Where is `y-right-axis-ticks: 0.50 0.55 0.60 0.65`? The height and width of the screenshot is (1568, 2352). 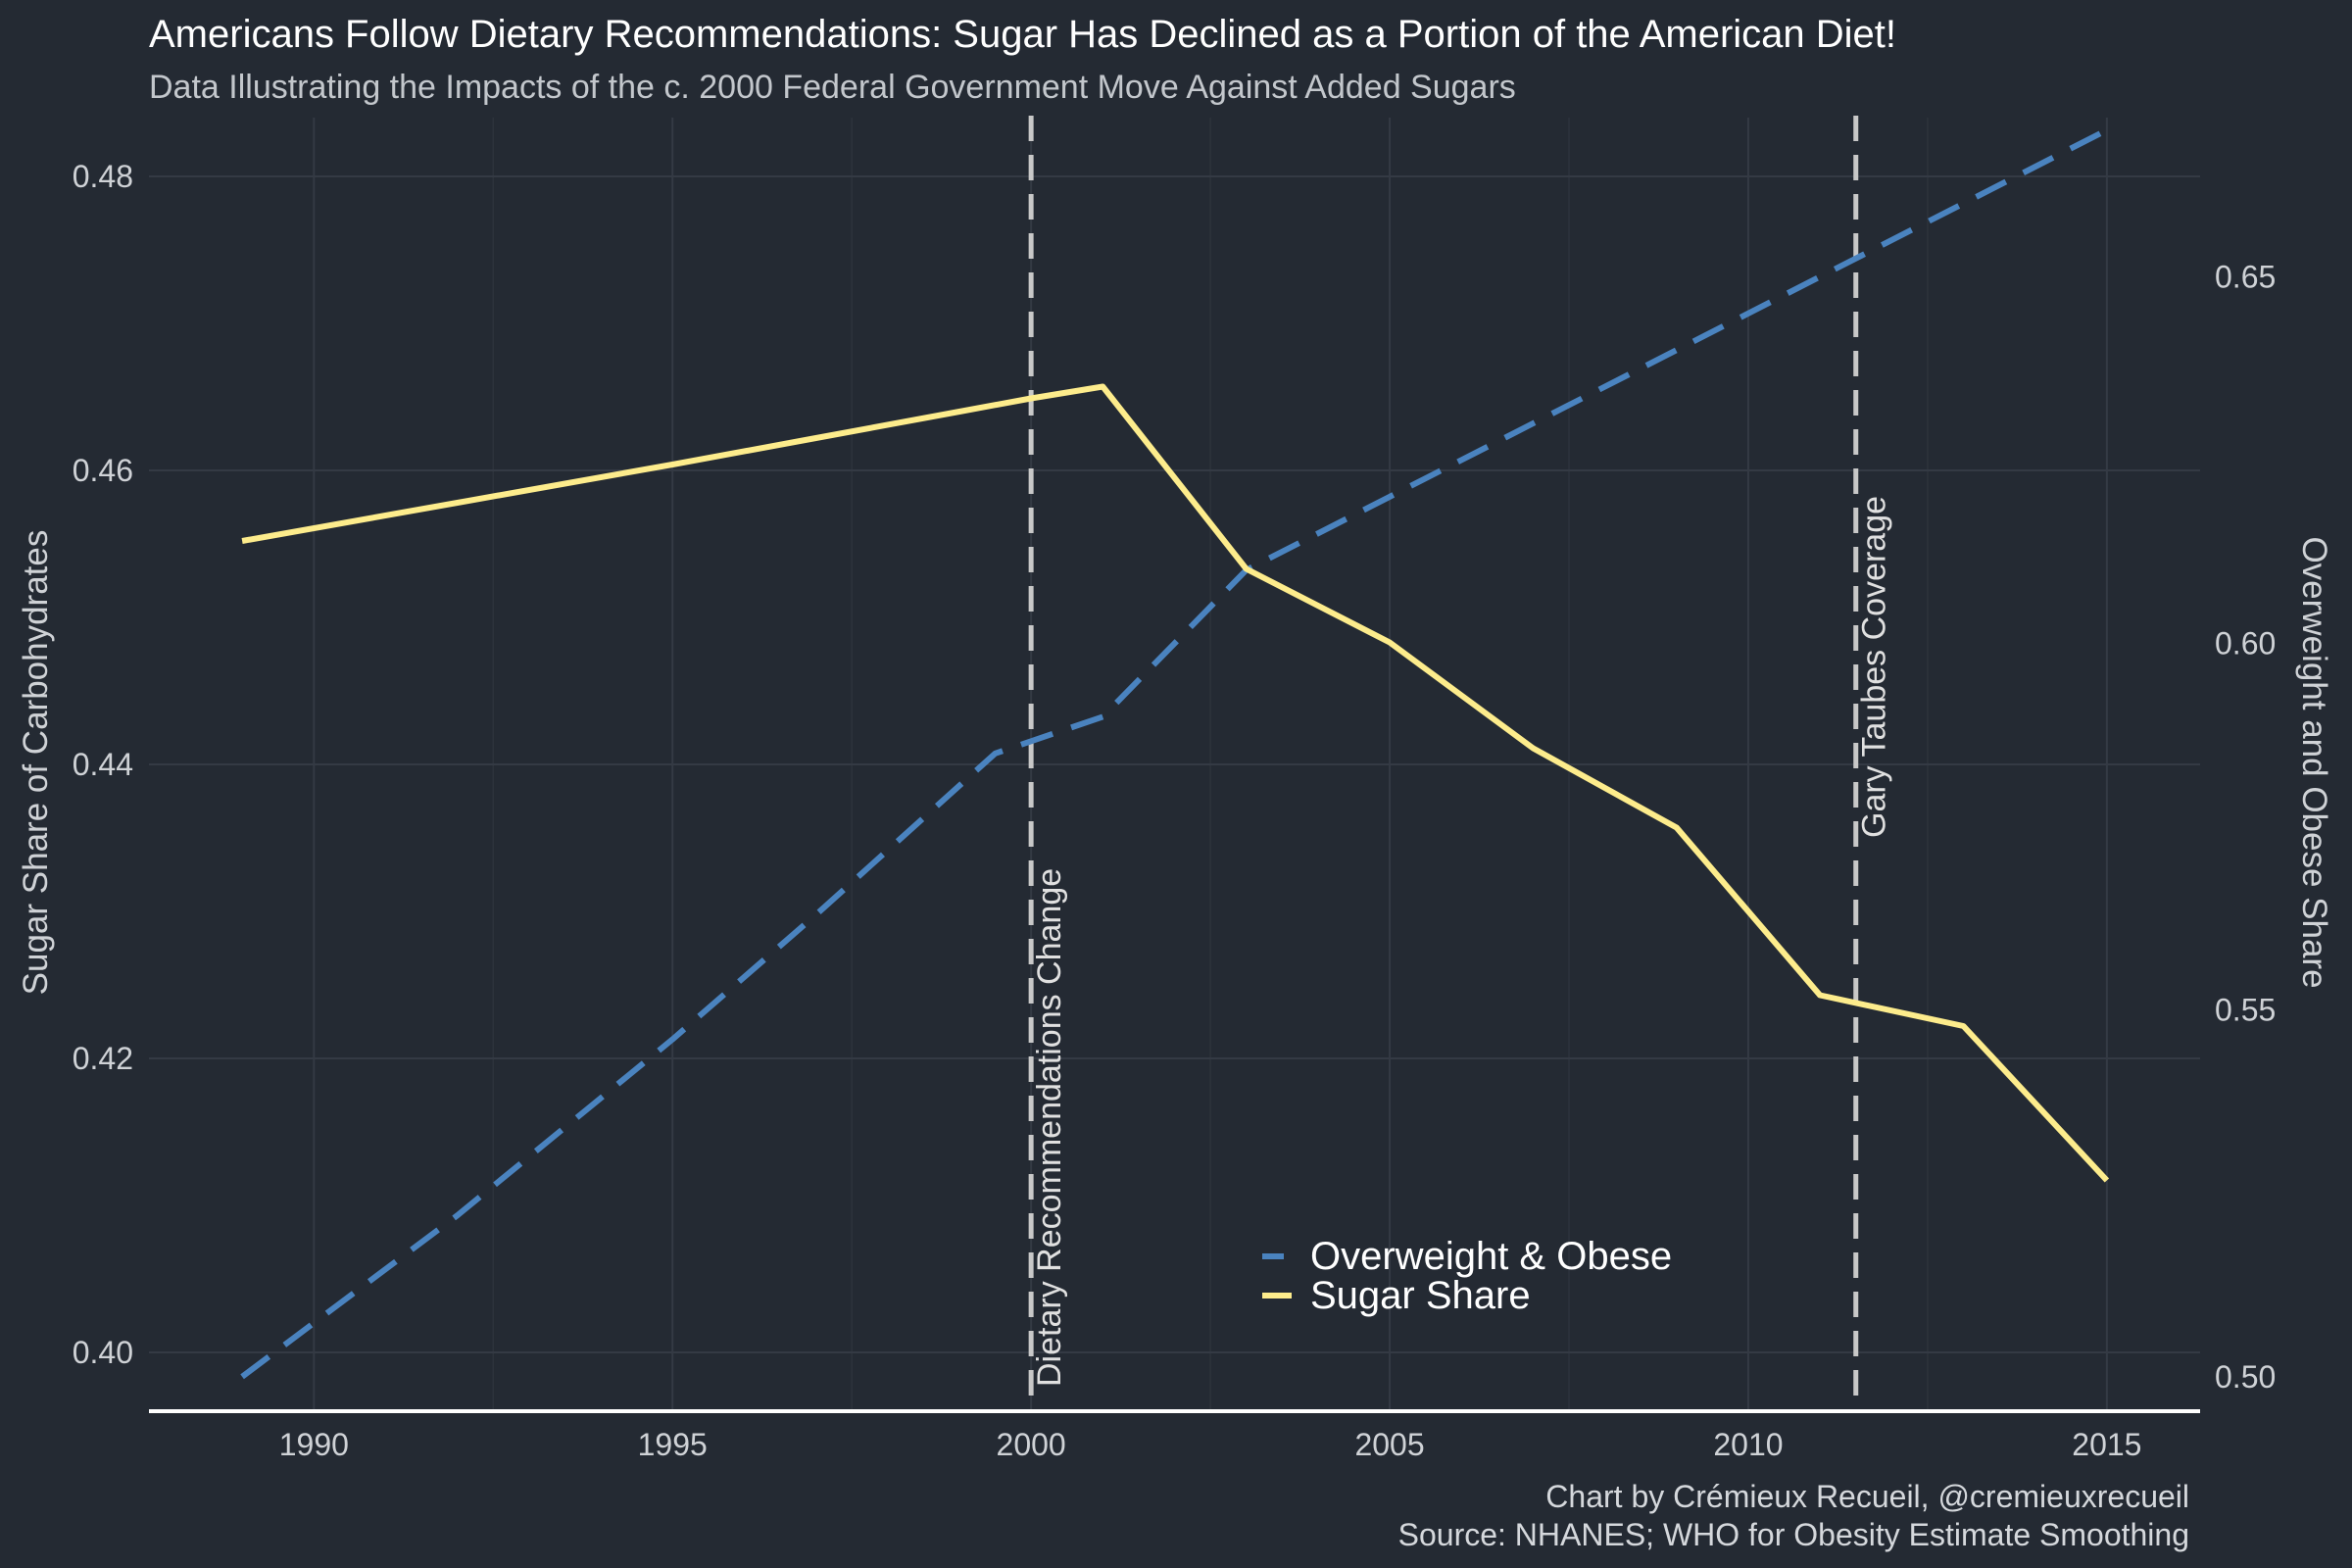
y-right-axis-ticks: 0.50 0.55 0.60 0.65 is located at coordinates (2245, 826).